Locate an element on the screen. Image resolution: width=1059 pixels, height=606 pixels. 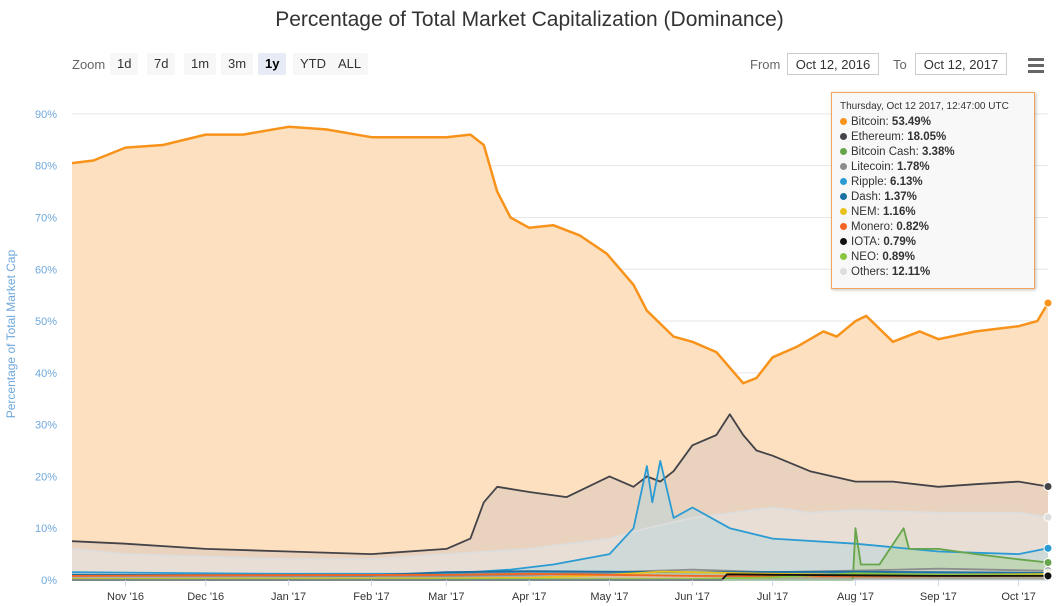
tooltip-series-value: 0.89% is located at coordinates (898, 257).